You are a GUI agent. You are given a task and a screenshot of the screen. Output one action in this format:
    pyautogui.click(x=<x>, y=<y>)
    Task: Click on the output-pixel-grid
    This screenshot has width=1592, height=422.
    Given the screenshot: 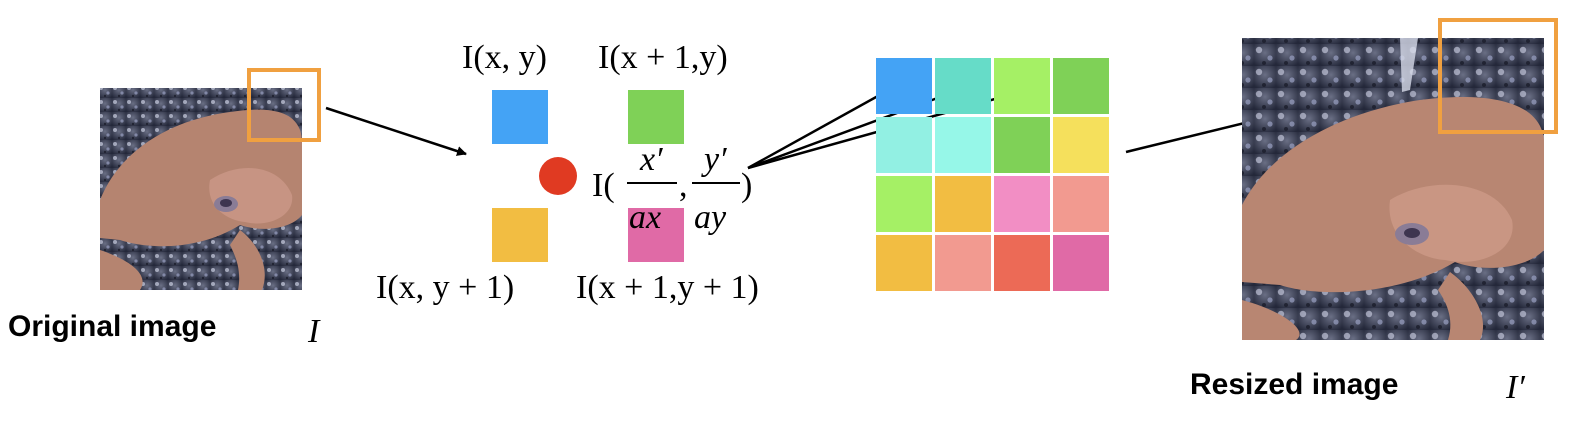 What is the action you would take?
    pyautogui.click(x=992, y=174)
    